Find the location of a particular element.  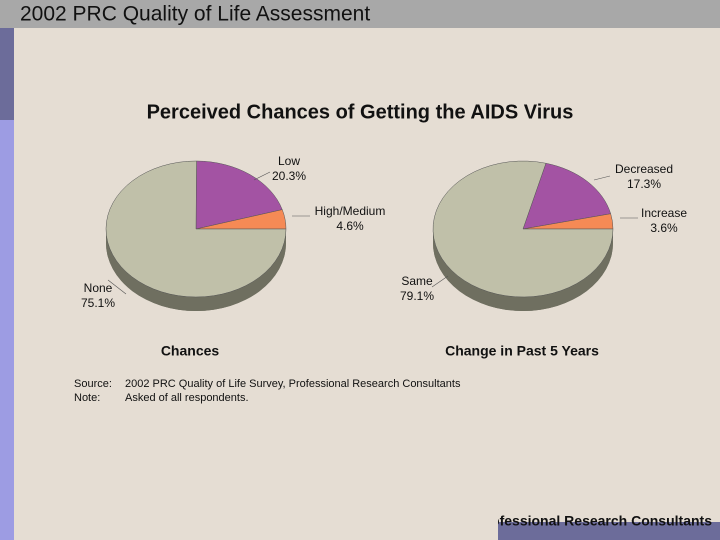

header-bar is located at coordinates (360, 14).